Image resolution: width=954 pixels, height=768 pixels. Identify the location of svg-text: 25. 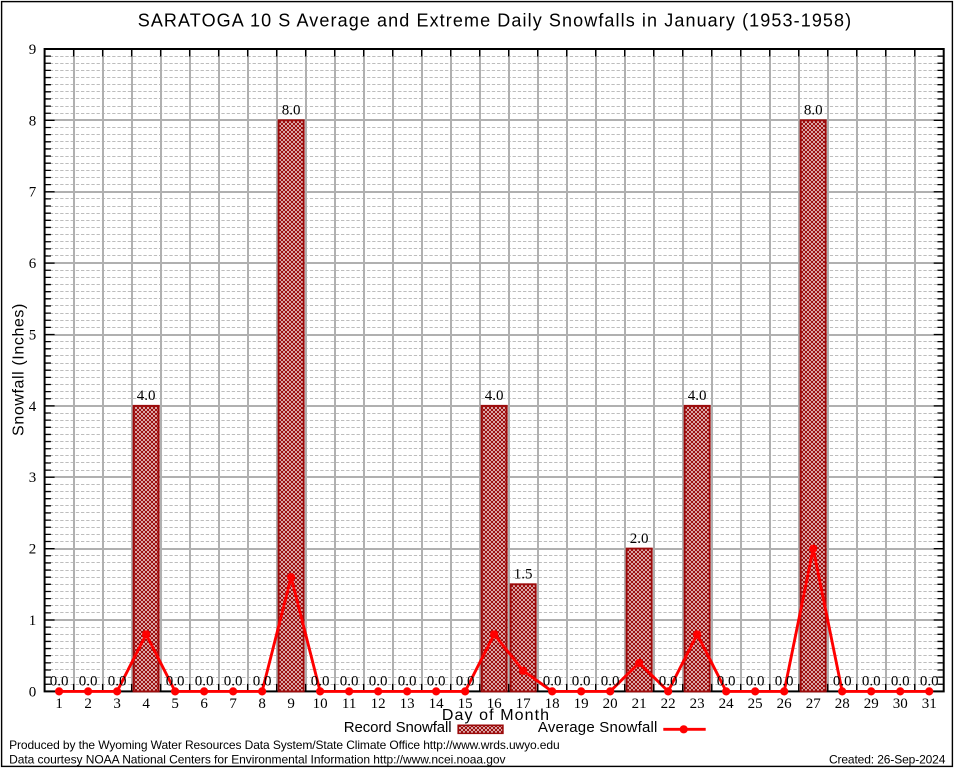
(755, 704).